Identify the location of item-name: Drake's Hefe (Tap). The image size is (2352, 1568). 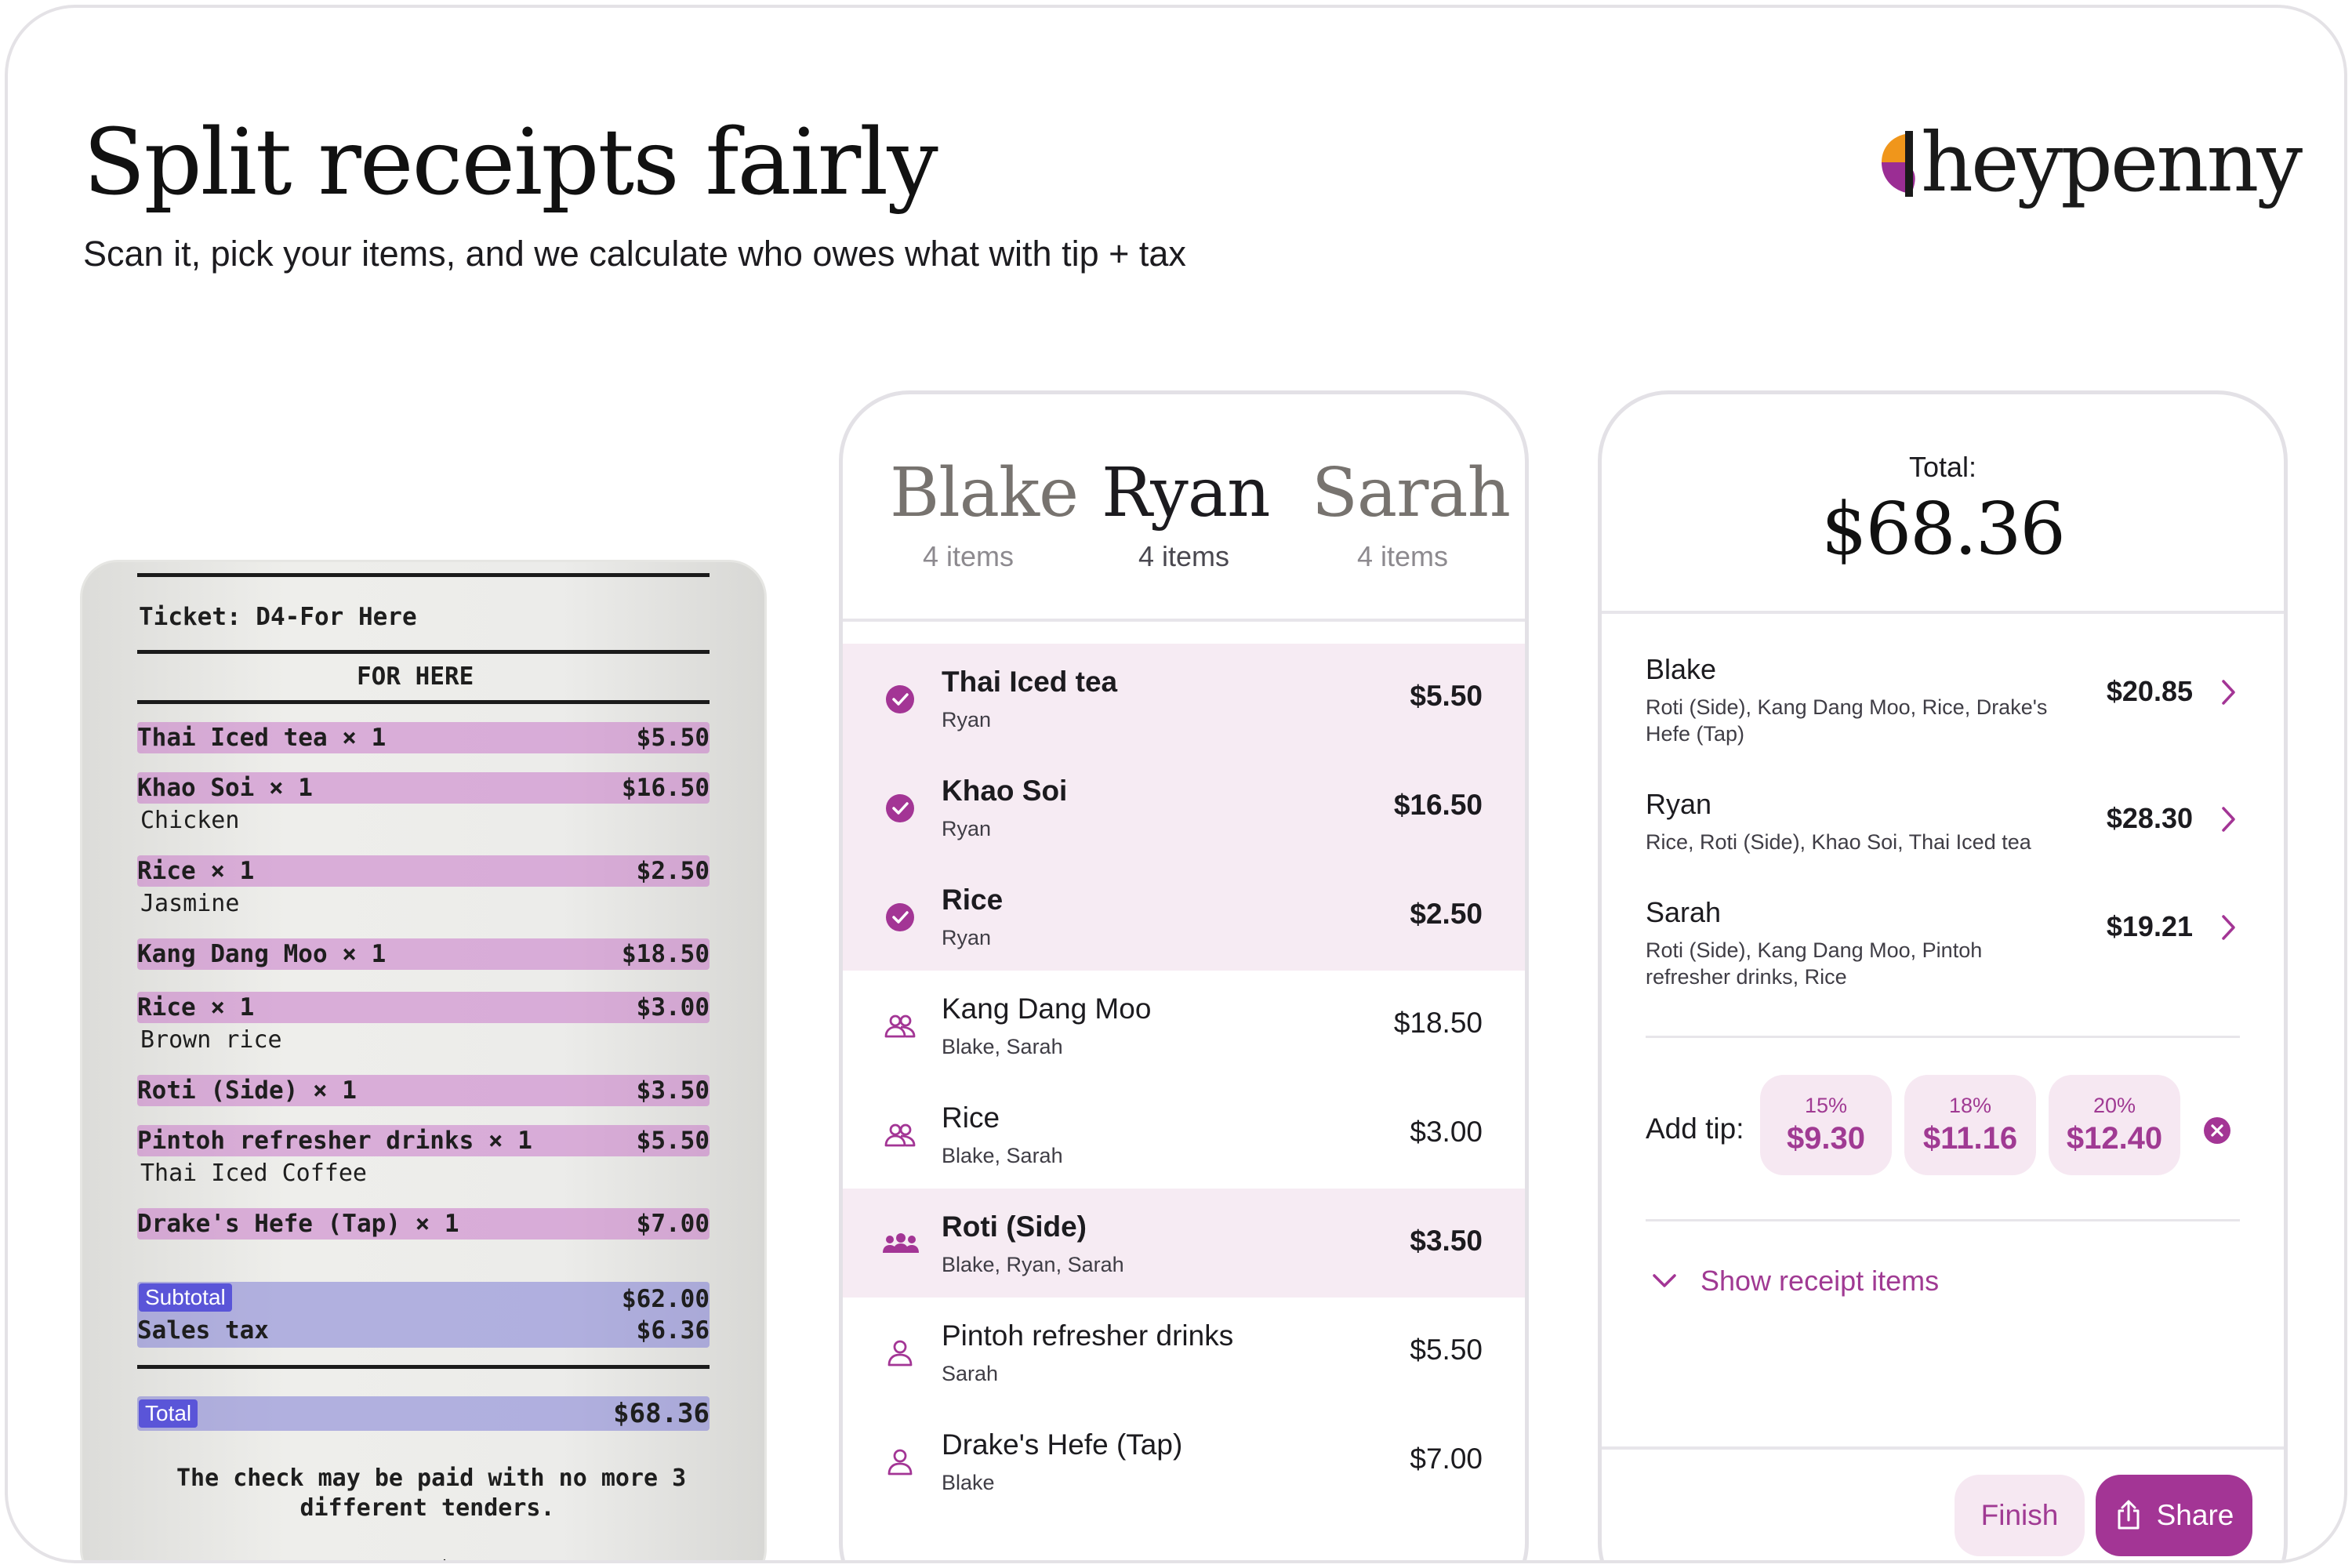
(1062, 1444).